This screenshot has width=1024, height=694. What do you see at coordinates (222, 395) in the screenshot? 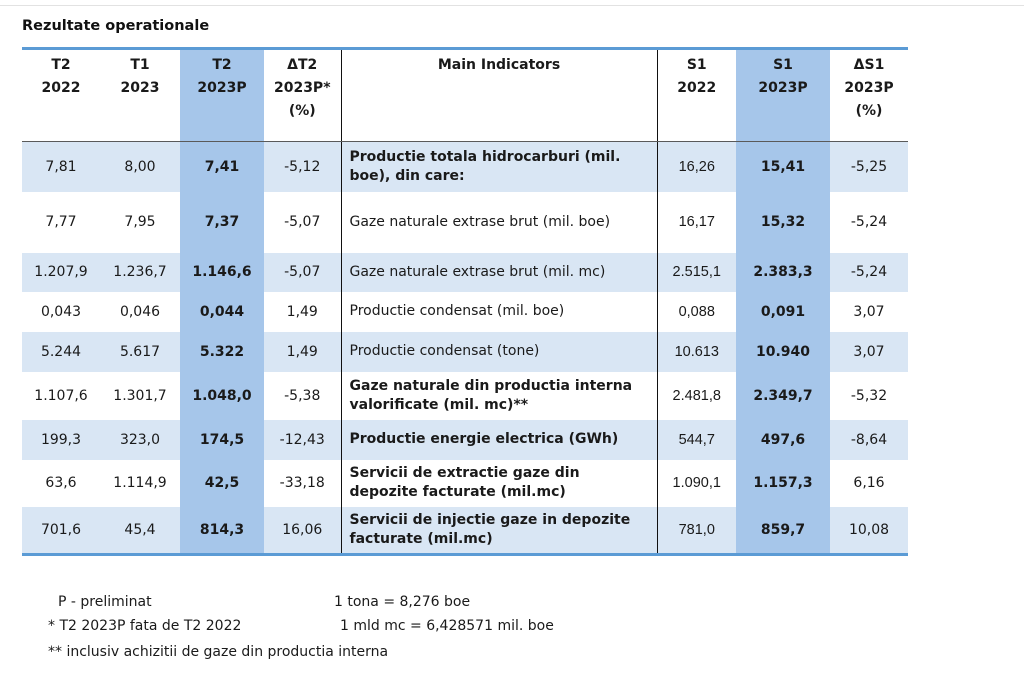
I see `cell-t2-2023p: 1.048,0` at bounding box center [222, 395].